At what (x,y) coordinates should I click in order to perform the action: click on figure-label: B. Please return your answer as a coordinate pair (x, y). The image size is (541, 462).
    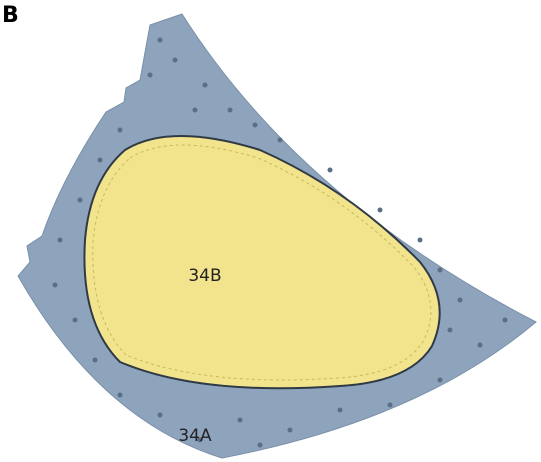
    Looking at the image, I should click on (10, 15).